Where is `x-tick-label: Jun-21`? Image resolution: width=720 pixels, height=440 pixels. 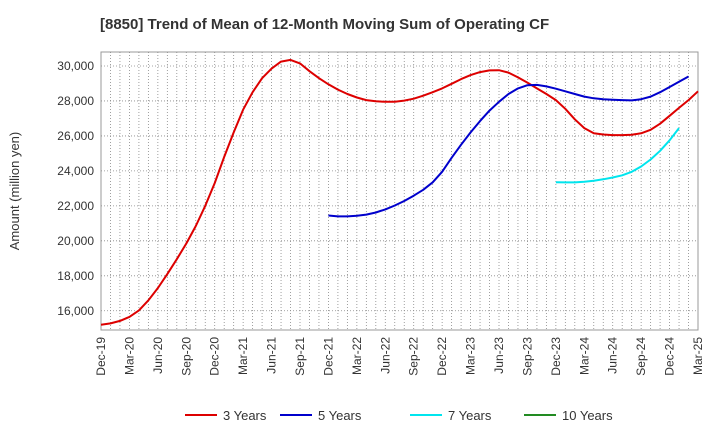
x-tick-label: Jun-21 is located at coordinates (272, 355).